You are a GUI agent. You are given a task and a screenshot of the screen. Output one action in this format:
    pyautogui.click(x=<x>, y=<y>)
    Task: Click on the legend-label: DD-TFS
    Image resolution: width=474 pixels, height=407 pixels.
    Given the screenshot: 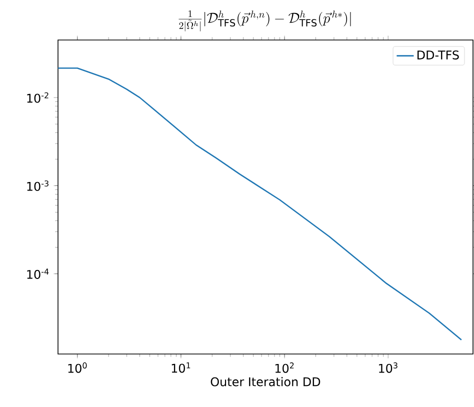 What is the action you would take?
    pyautogui.click(x=438, y=55)
    